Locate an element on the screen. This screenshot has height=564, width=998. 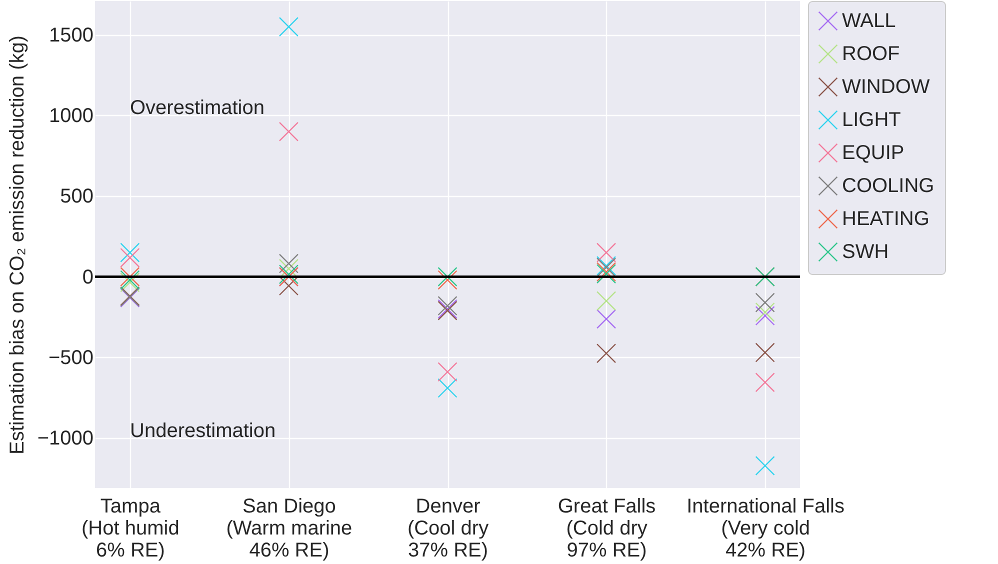
legend-label: COOLING is located at coordinates (888, 186).